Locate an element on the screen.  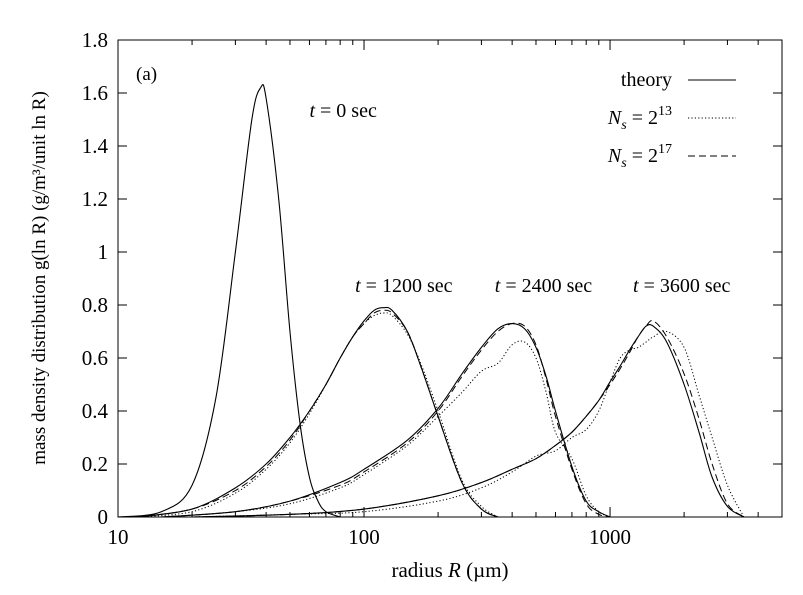
legend-label: theory is located at coordinates (646, 80).